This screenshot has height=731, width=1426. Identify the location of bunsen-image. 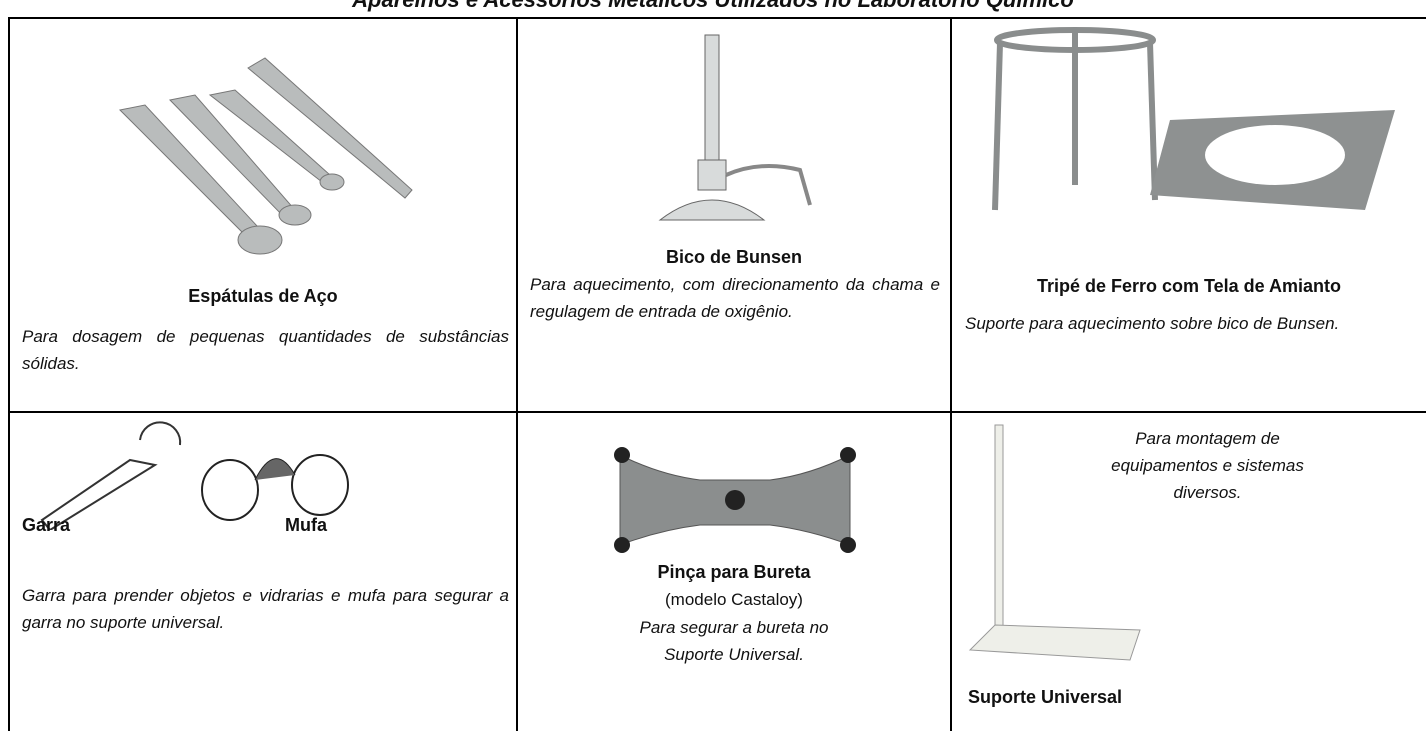
(735, 127).